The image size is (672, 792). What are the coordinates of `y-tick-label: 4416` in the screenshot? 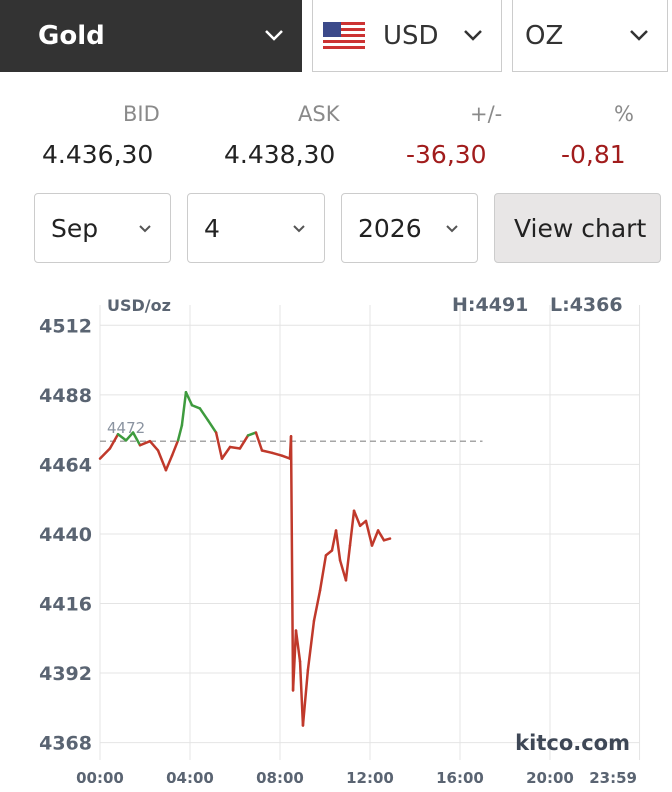 It's located at (65, 605).